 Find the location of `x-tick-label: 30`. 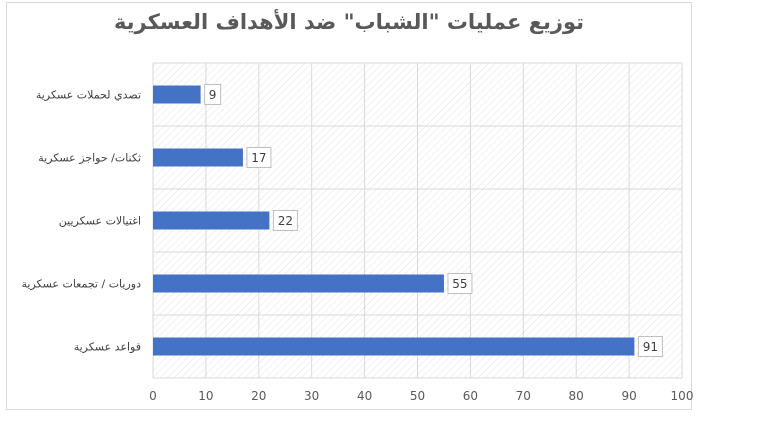

x-tick-label: 30 is located at coordinates (311, 396).